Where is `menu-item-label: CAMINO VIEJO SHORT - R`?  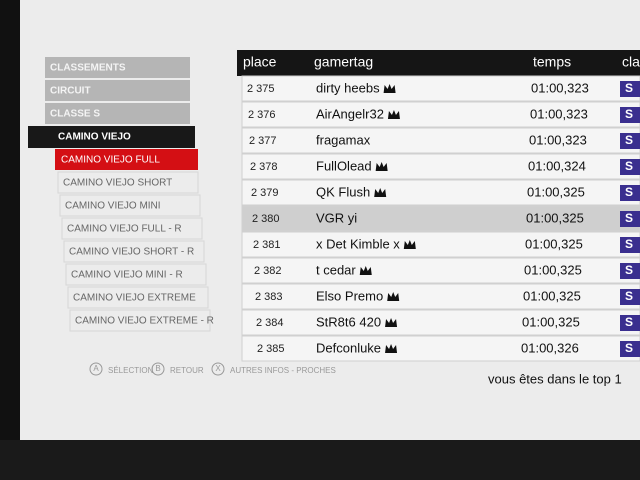
menu-item-label: CAMINO VIEJO SHORT - R is located at coordinates (131, 252).